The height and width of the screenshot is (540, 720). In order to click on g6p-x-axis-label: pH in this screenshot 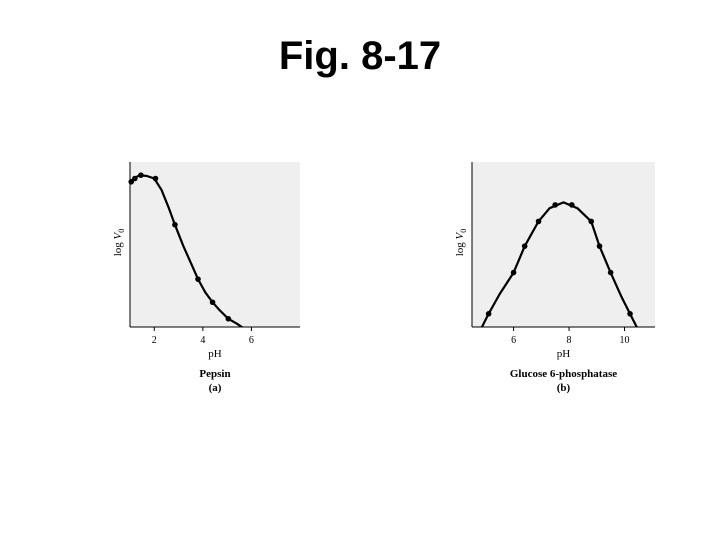, I will do `click(564, 354)`.